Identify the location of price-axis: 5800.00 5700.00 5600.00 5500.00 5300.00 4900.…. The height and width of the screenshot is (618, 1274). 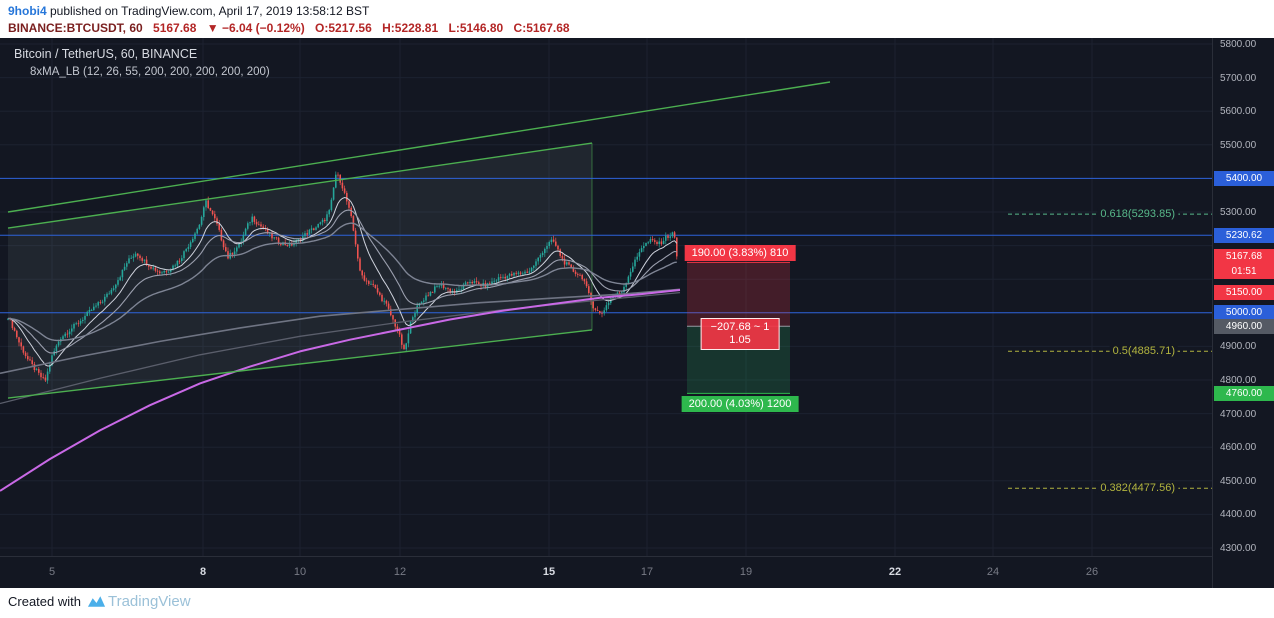
(1243, 313).